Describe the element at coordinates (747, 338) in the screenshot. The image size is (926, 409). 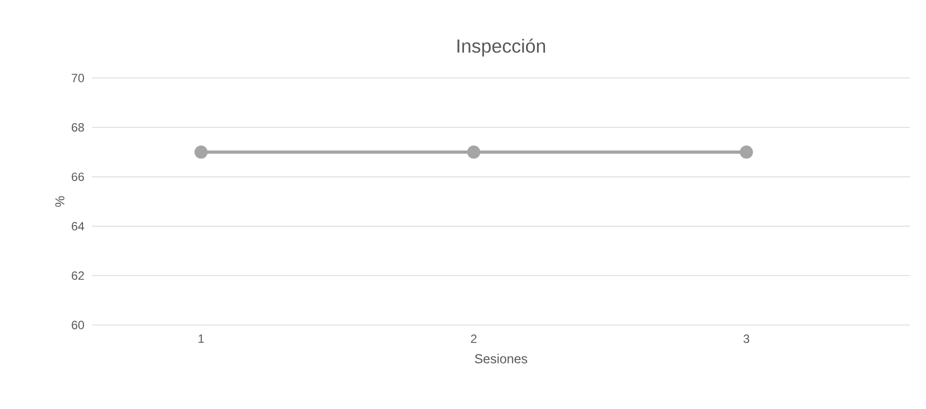
I see `x-tick-label: 3` at that location.